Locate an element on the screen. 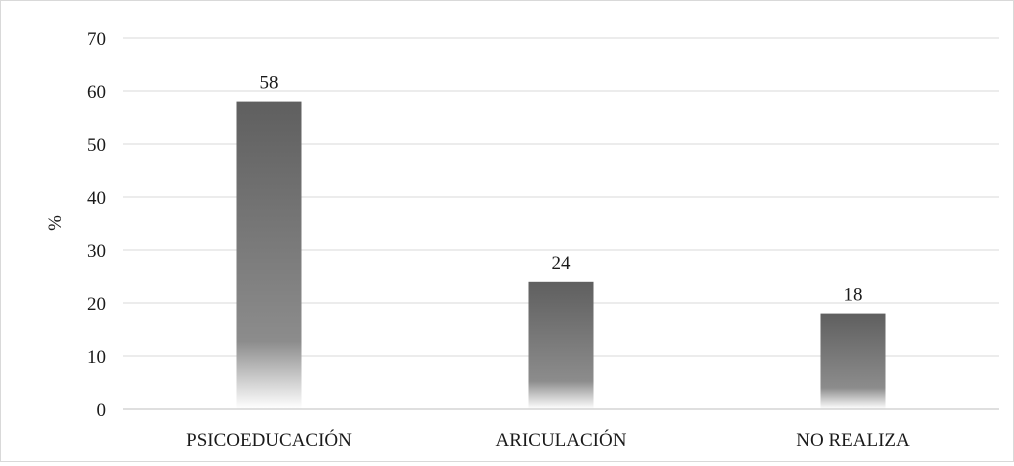 This screenshot has height=466, width=1014. x-tick-label-2: NO REALIZA is located at coordinates (853, 440).